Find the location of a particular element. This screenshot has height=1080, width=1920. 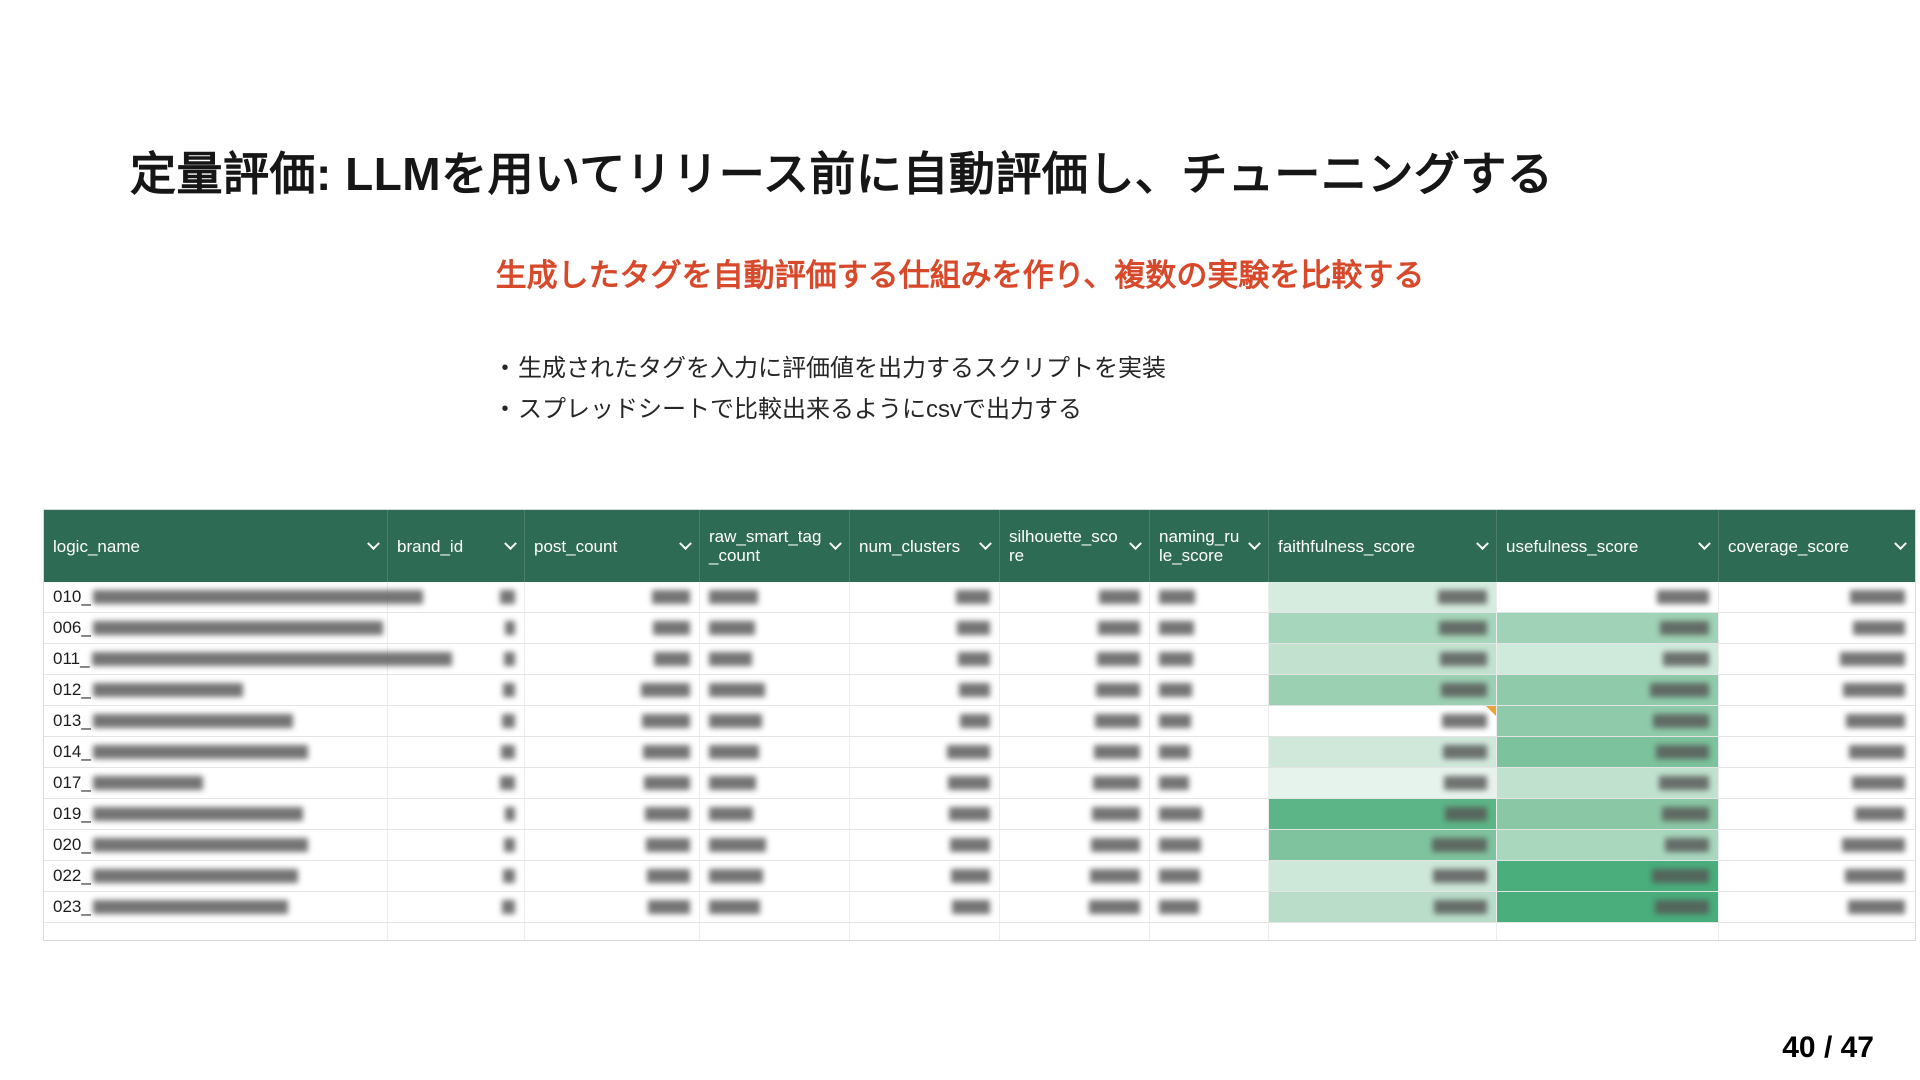

cell: 022_ is located at coordinates (216, 876).